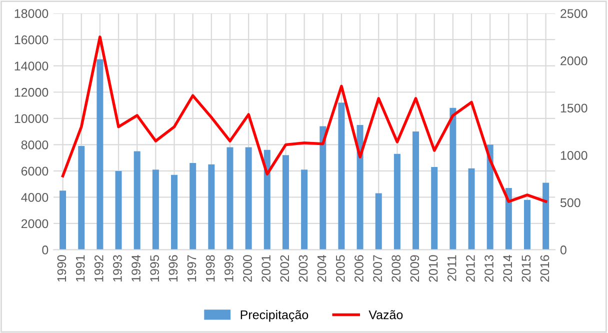 This screenshot has width=608, height=333. What do you see at coordinates (321, 268) in the screenshot?
I see `x-tick-label: 2004` at bounding box center [321, 268].